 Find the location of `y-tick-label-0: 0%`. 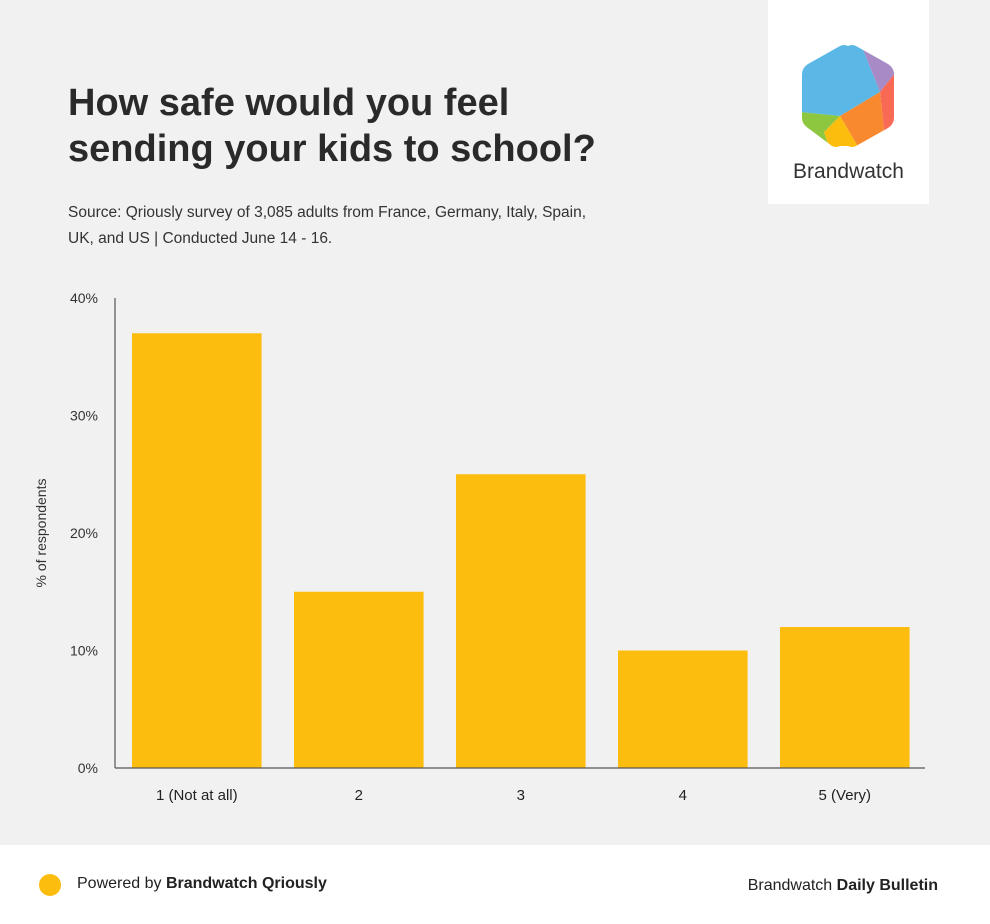

y-tick-label-0: 0% is located at coordinates (88, 768).